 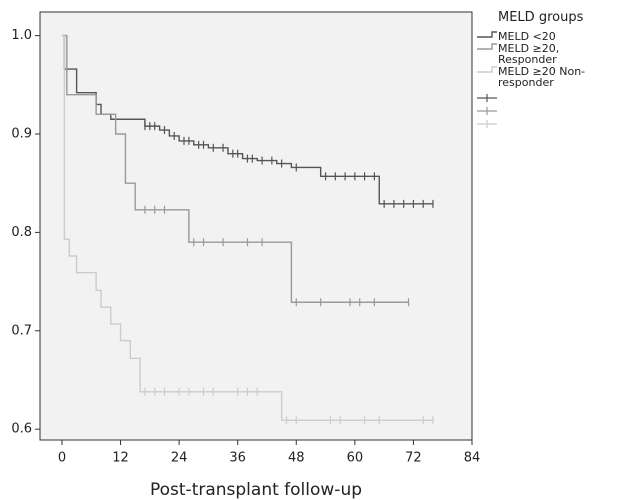 What do you see at coordinates (472, 458) in the screenshot?
I see `x-tick-label: 84` at bounding box center [472, 458].